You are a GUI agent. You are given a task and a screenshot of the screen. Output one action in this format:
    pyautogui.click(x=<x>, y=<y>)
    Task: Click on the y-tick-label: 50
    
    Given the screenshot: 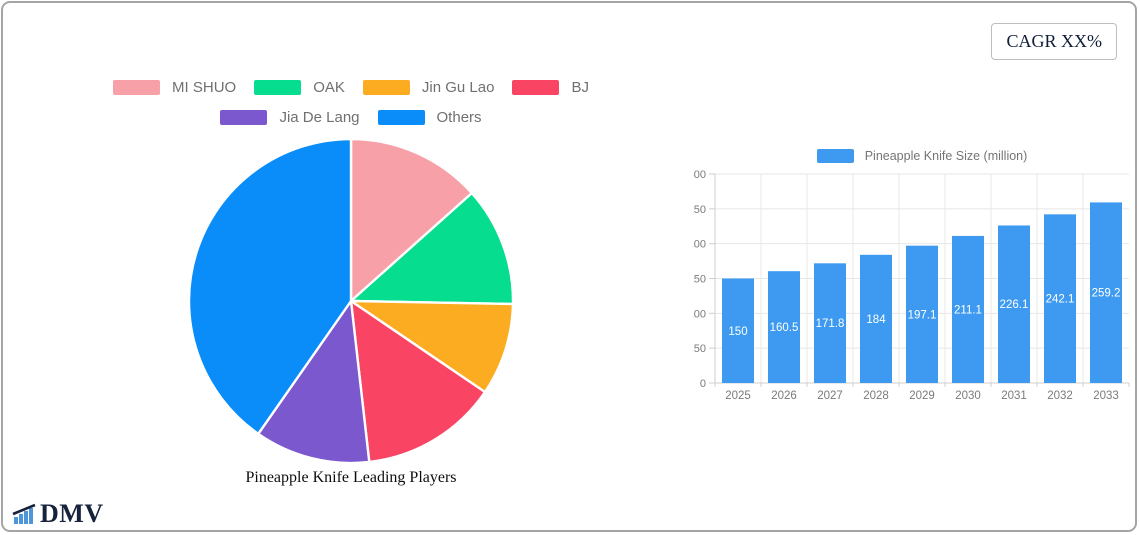 What is the action you would take?
    pyautogui.click(x=700, y=349)
    